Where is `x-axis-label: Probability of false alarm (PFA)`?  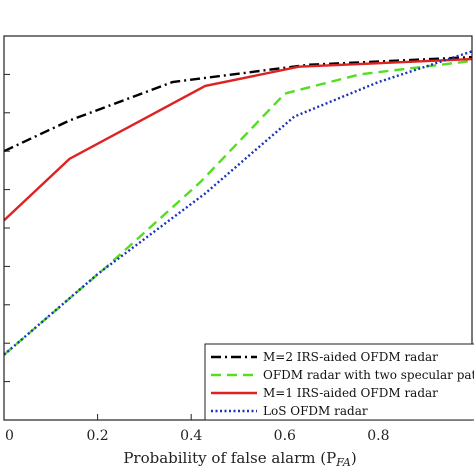
x-axis-label: Probability of false alarm (PFA) is located at coordinates (239, 459).